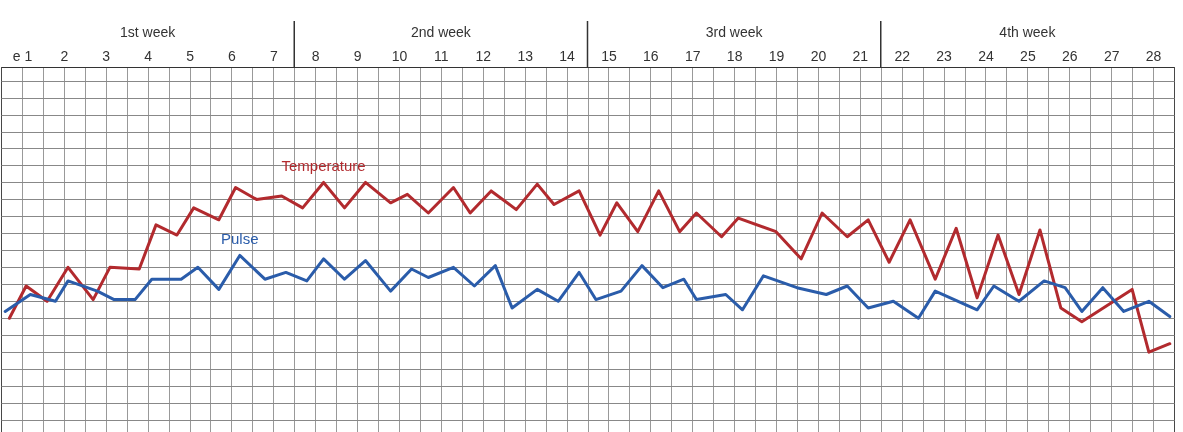  What do you see at coordinates (818, 55) in the screenshot?
I see `x-tick-label: 20` at bounding box center [818, 55].